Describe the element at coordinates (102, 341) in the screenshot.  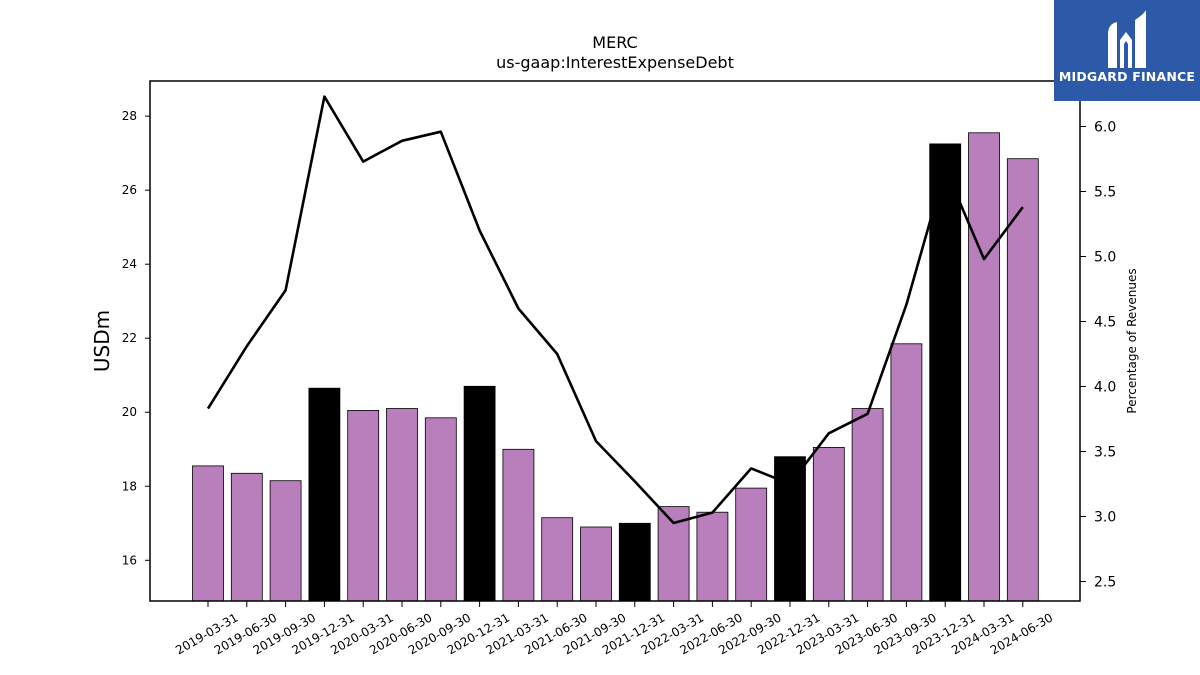
I see `y-axis-label: USDm` at that location.